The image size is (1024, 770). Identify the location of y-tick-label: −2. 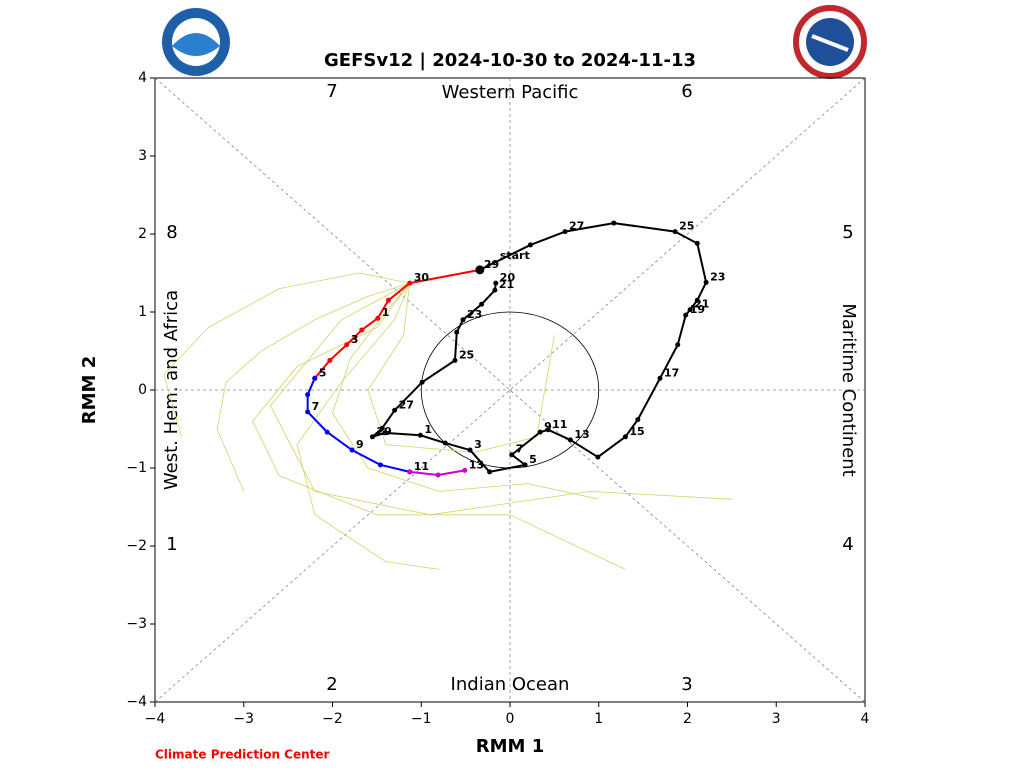
(136, 546).